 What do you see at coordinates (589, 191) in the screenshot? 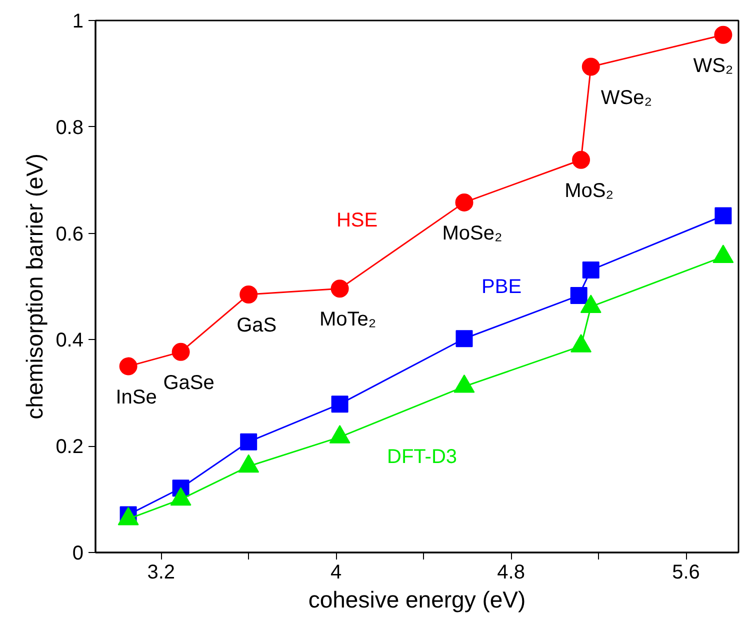
I see `annotation: MoS₂` at bounding box center [589, 191].